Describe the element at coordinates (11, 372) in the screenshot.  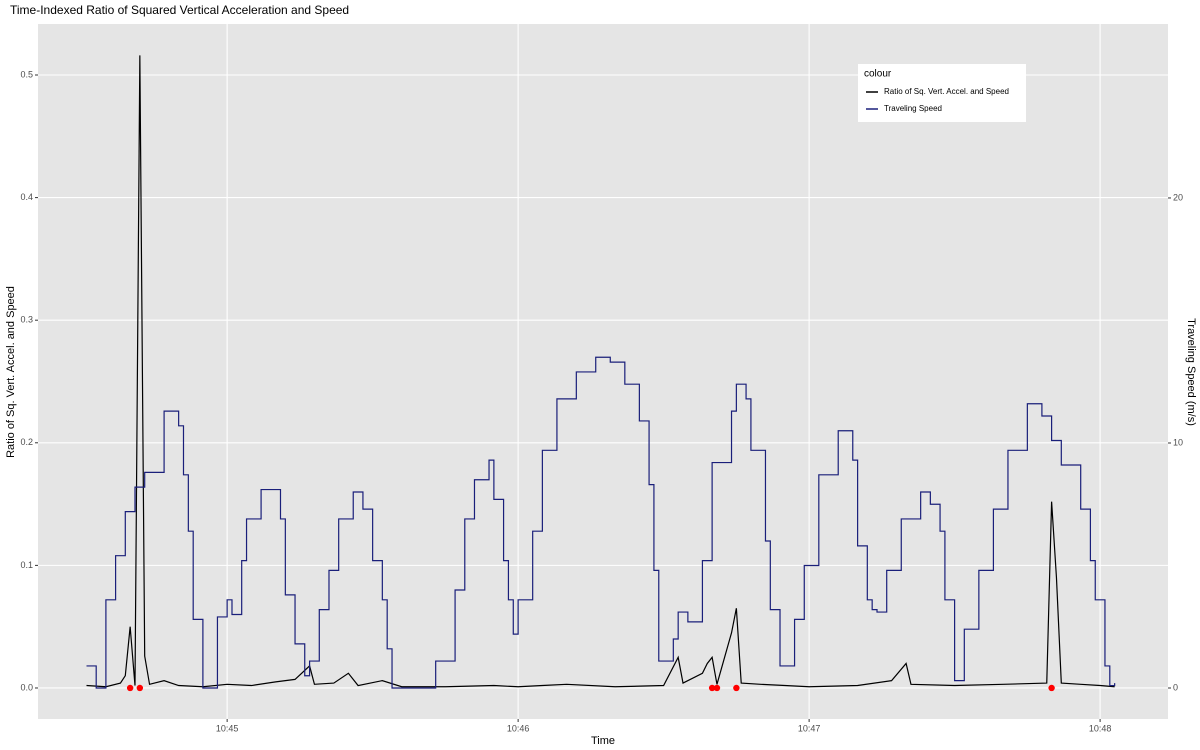
I see `y-axis-label: Ratio of Sq. Vert. Accel. and Speed` at that location.